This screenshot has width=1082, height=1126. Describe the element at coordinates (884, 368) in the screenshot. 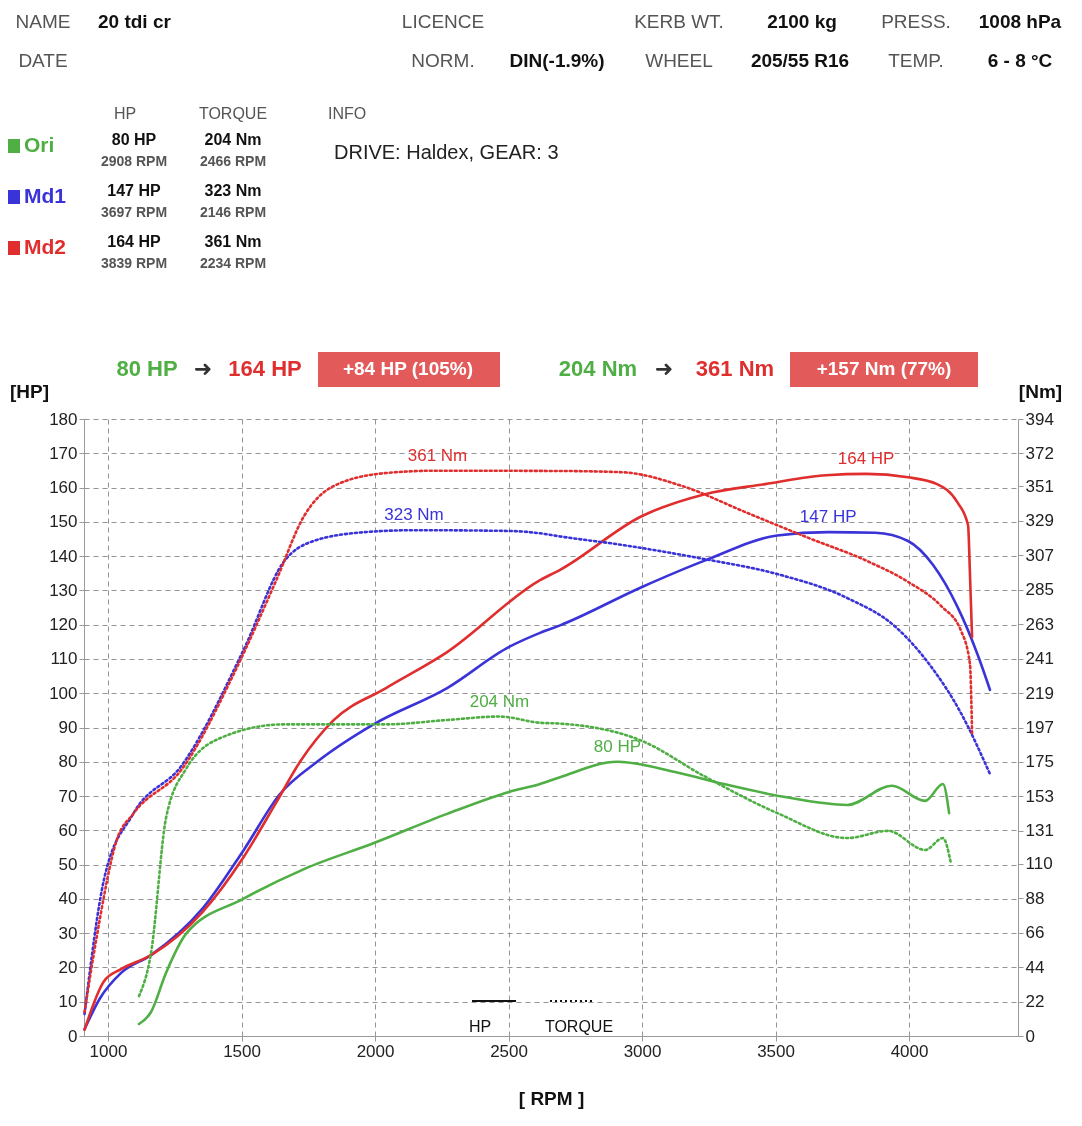

I see `text: +157 Nm (77%)` at that location.